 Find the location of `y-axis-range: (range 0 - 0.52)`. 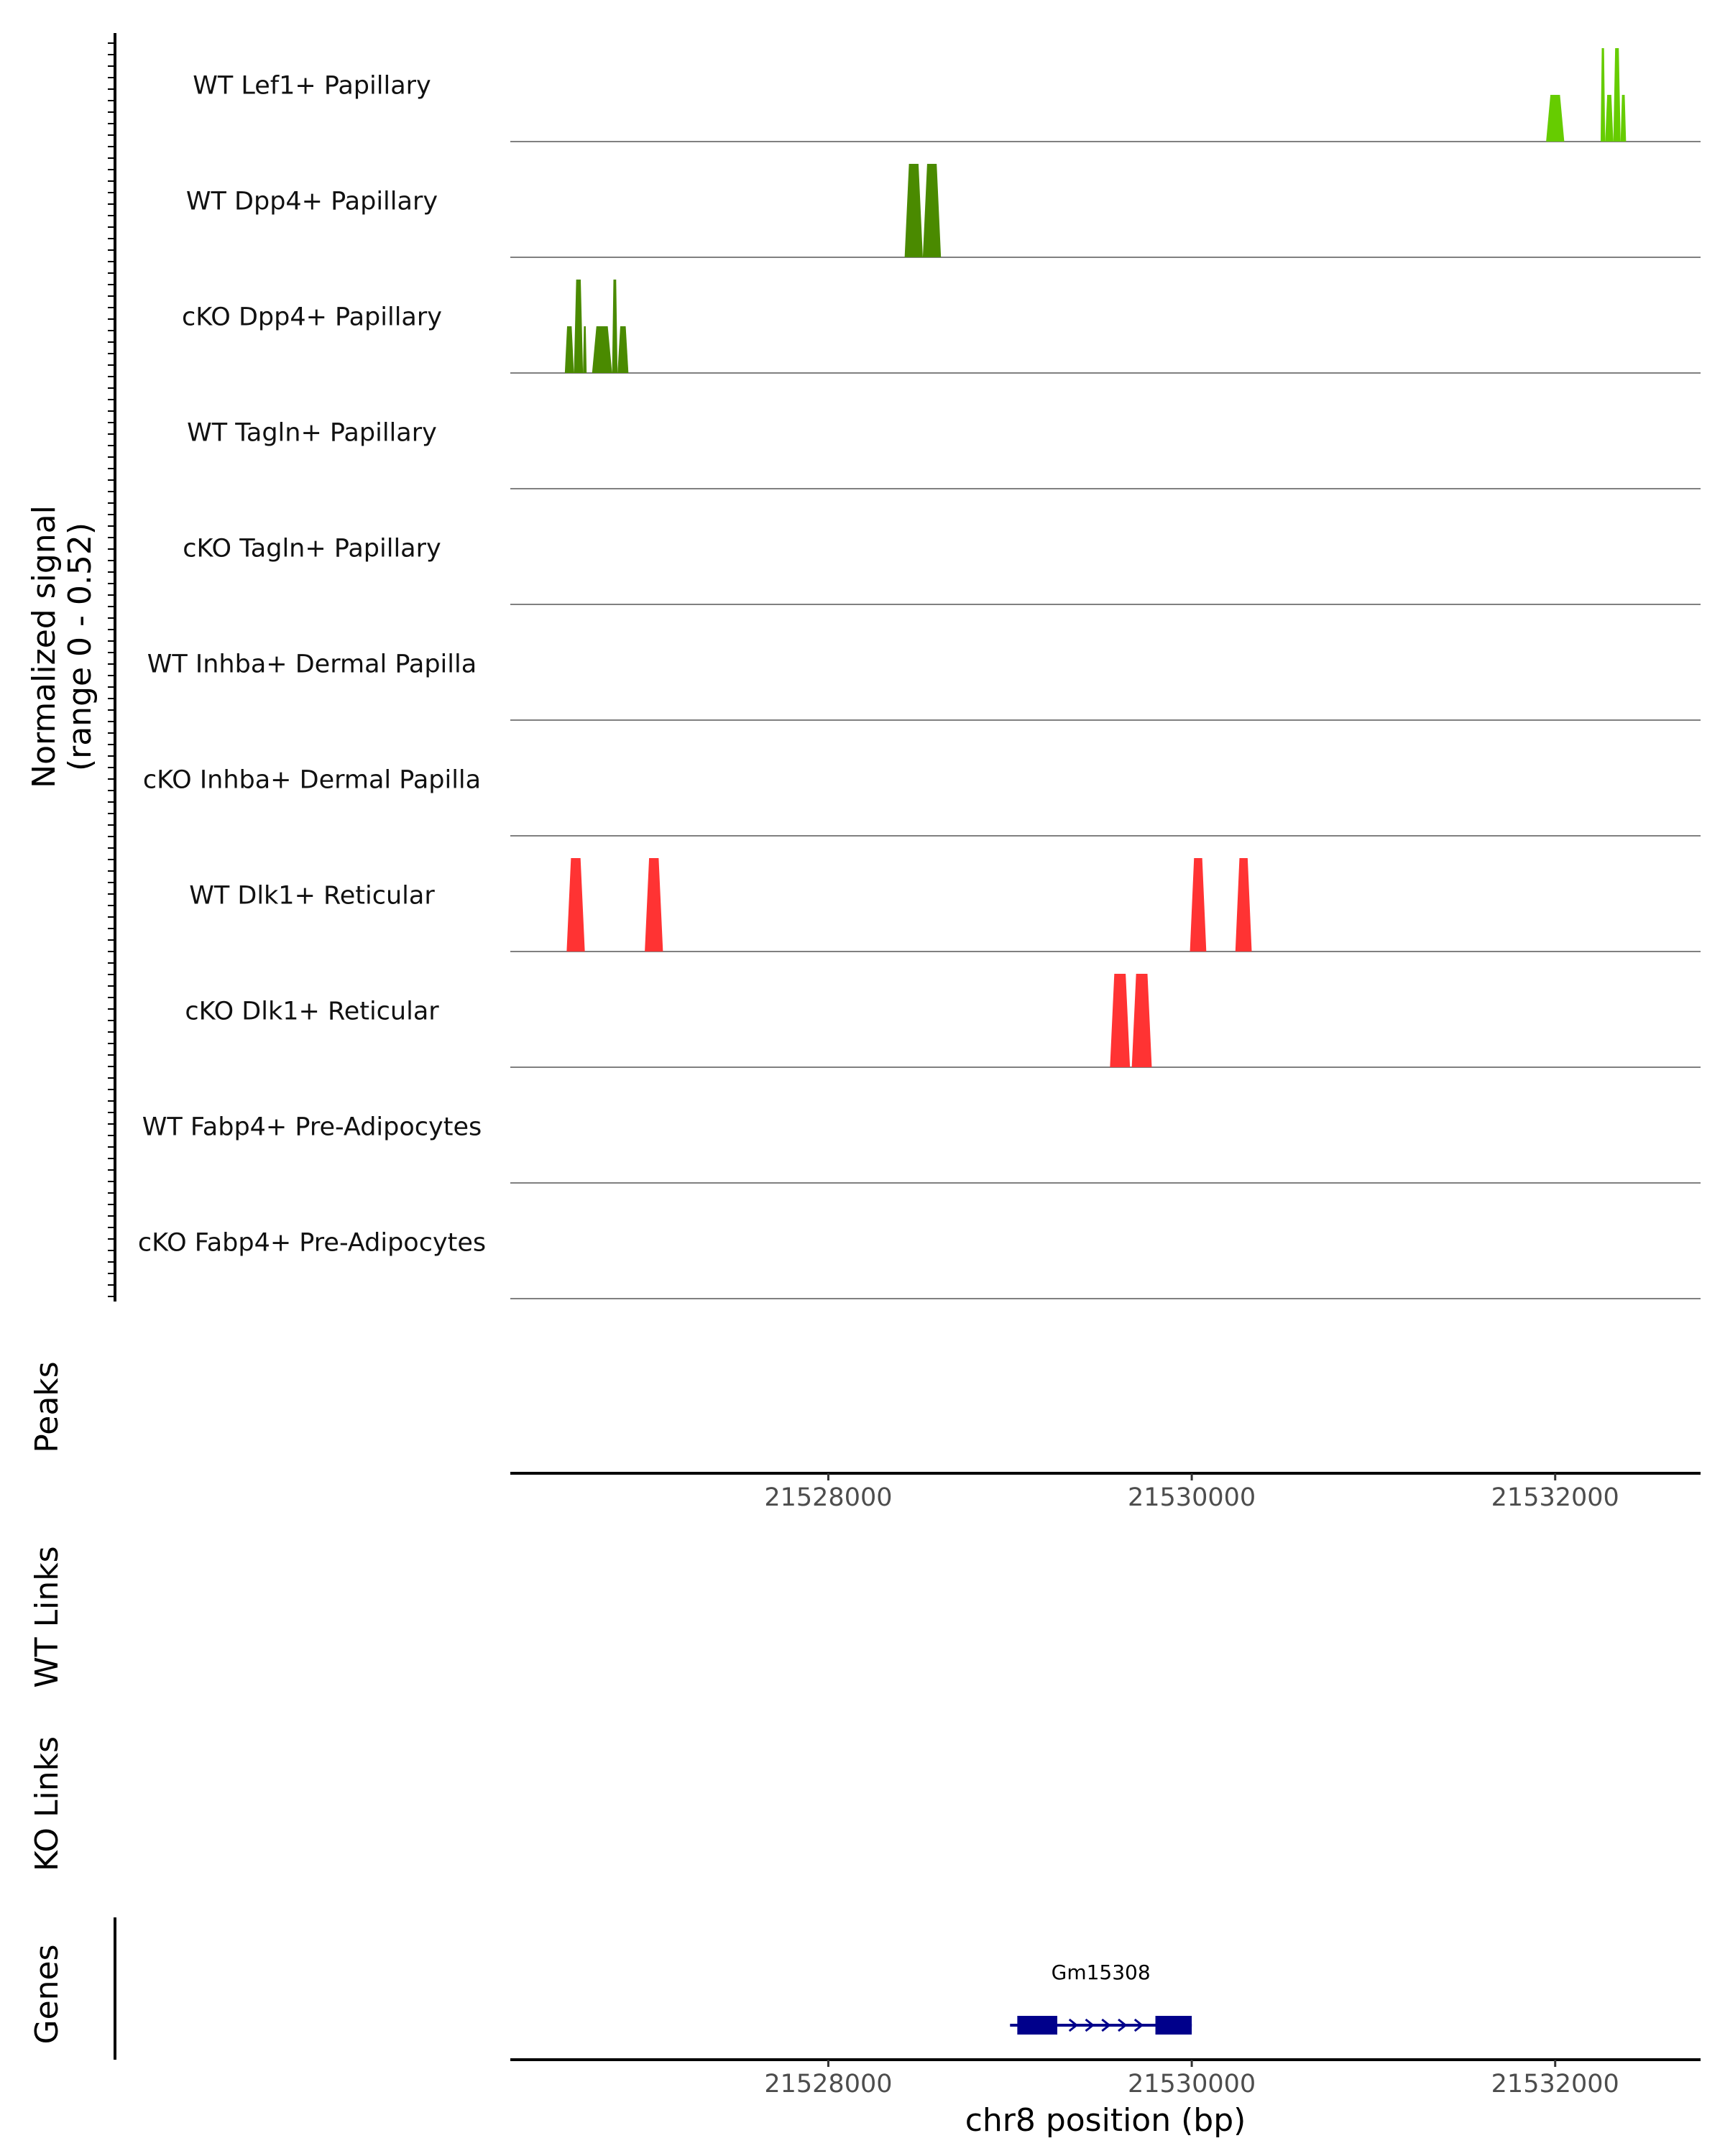

y-axis-range: (range 0 - 0.52) is located at coordinates (80, 646).